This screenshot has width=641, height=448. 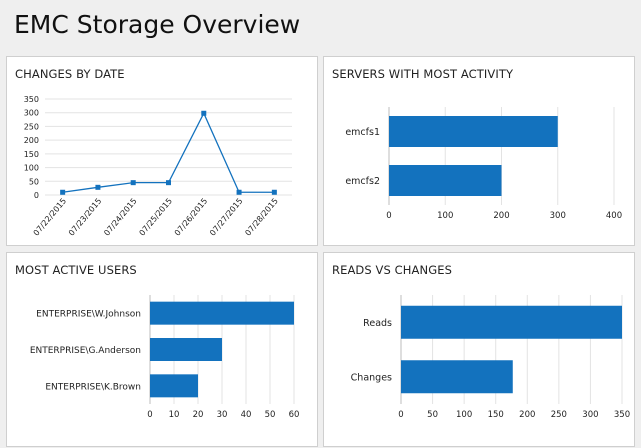 I want to click on x-tick-label: 07/23/2015, so click(x=85, y=217).